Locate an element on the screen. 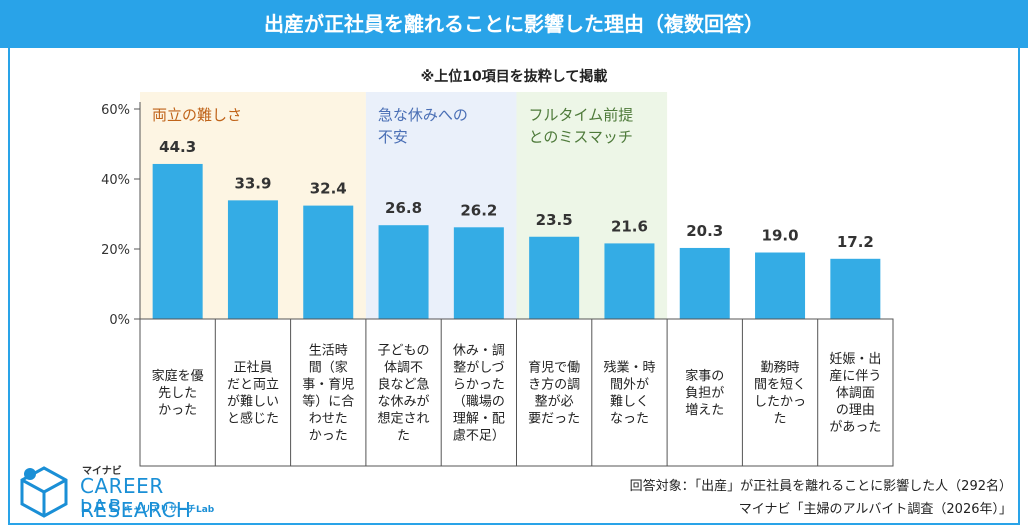  category-label: 産に伴う is located at coordinates (855, 376).